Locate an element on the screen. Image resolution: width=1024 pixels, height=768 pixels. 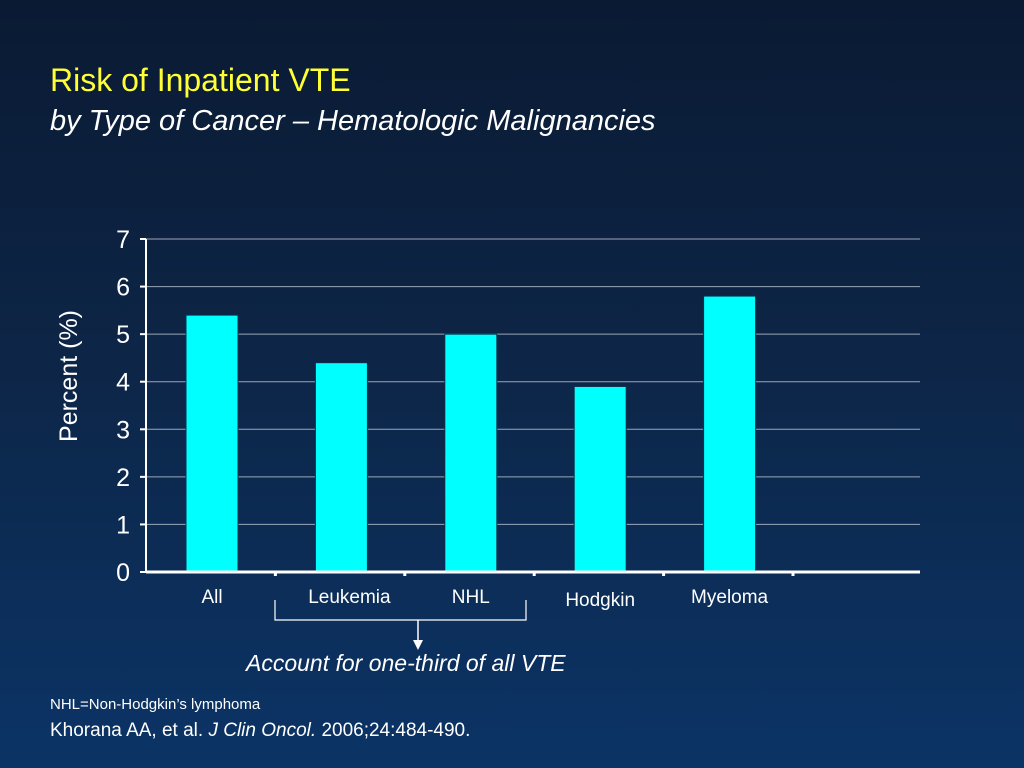
bracket is located at coordinates (400, 610).